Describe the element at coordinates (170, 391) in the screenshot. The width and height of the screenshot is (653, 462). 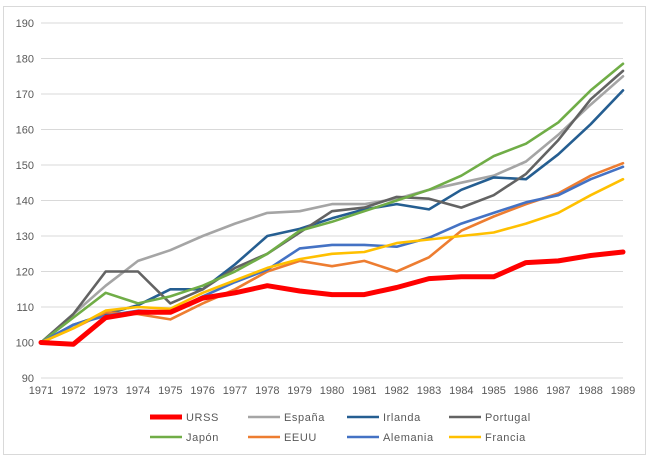
I see `x-tick-label: 1975` at that location.